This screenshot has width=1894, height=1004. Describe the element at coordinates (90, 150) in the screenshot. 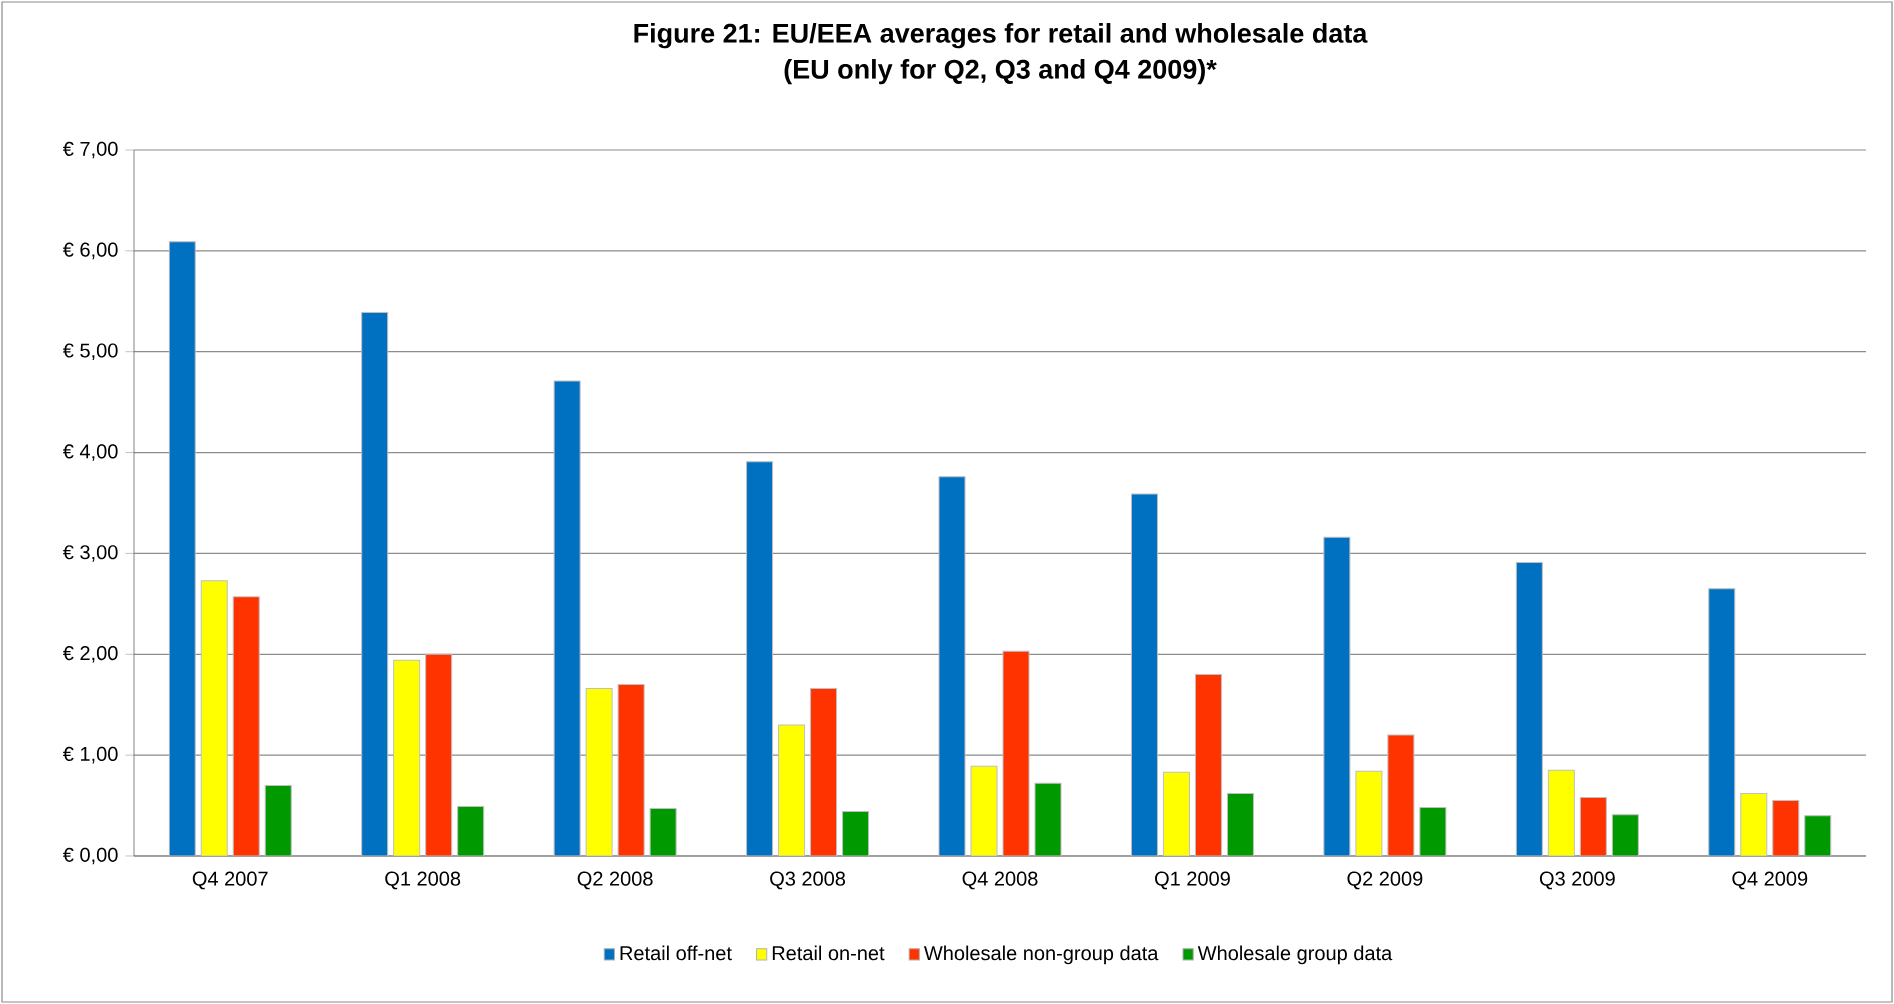

I see `y-tick-label: € 7,00` at that location.